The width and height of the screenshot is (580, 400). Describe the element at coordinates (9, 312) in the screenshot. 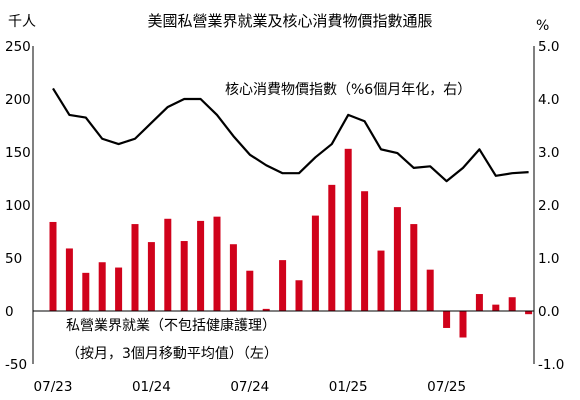

I see `left-tick-label: 0` at that location.